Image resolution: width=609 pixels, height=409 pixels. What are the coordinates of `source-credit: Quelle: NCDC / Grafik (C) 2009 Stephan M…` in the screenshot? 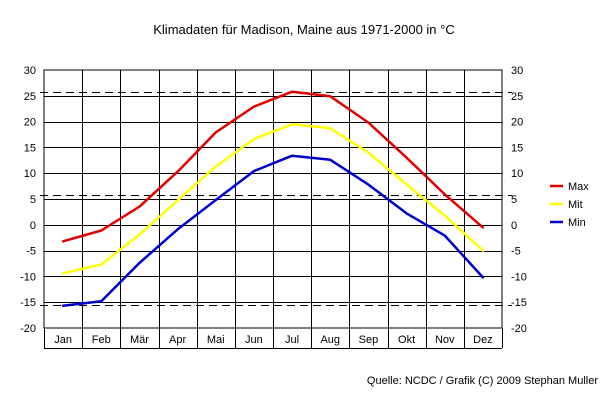 It's located at (482, 381).